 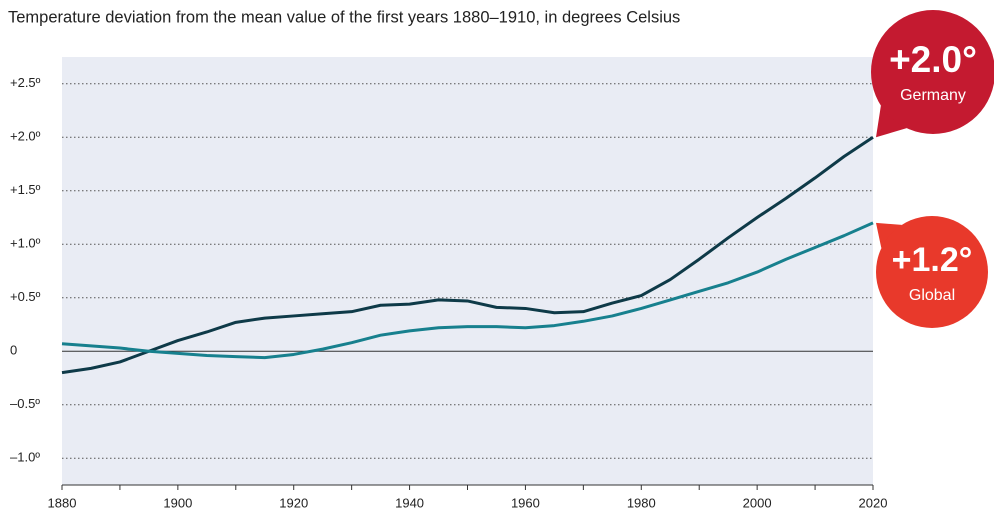 What do you see at coordinates (25, 457) in the screenshot?
I see `y-tick-label: –1.0º` at bounding box center [25, 457].